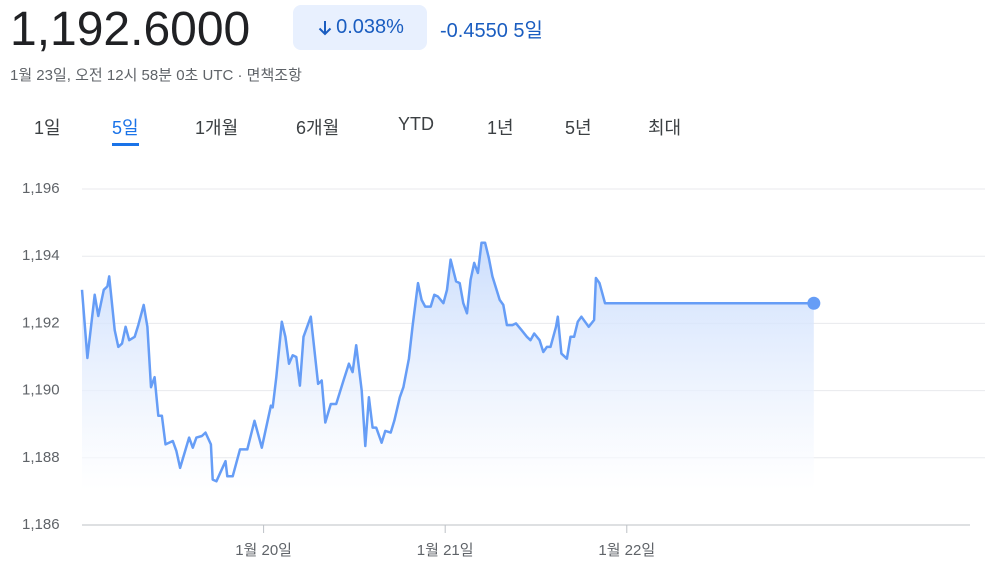  What do you see at coordinates (474, 31) in the screenshot?
I see `change: -0.4550` at bounding box center [474, 31].